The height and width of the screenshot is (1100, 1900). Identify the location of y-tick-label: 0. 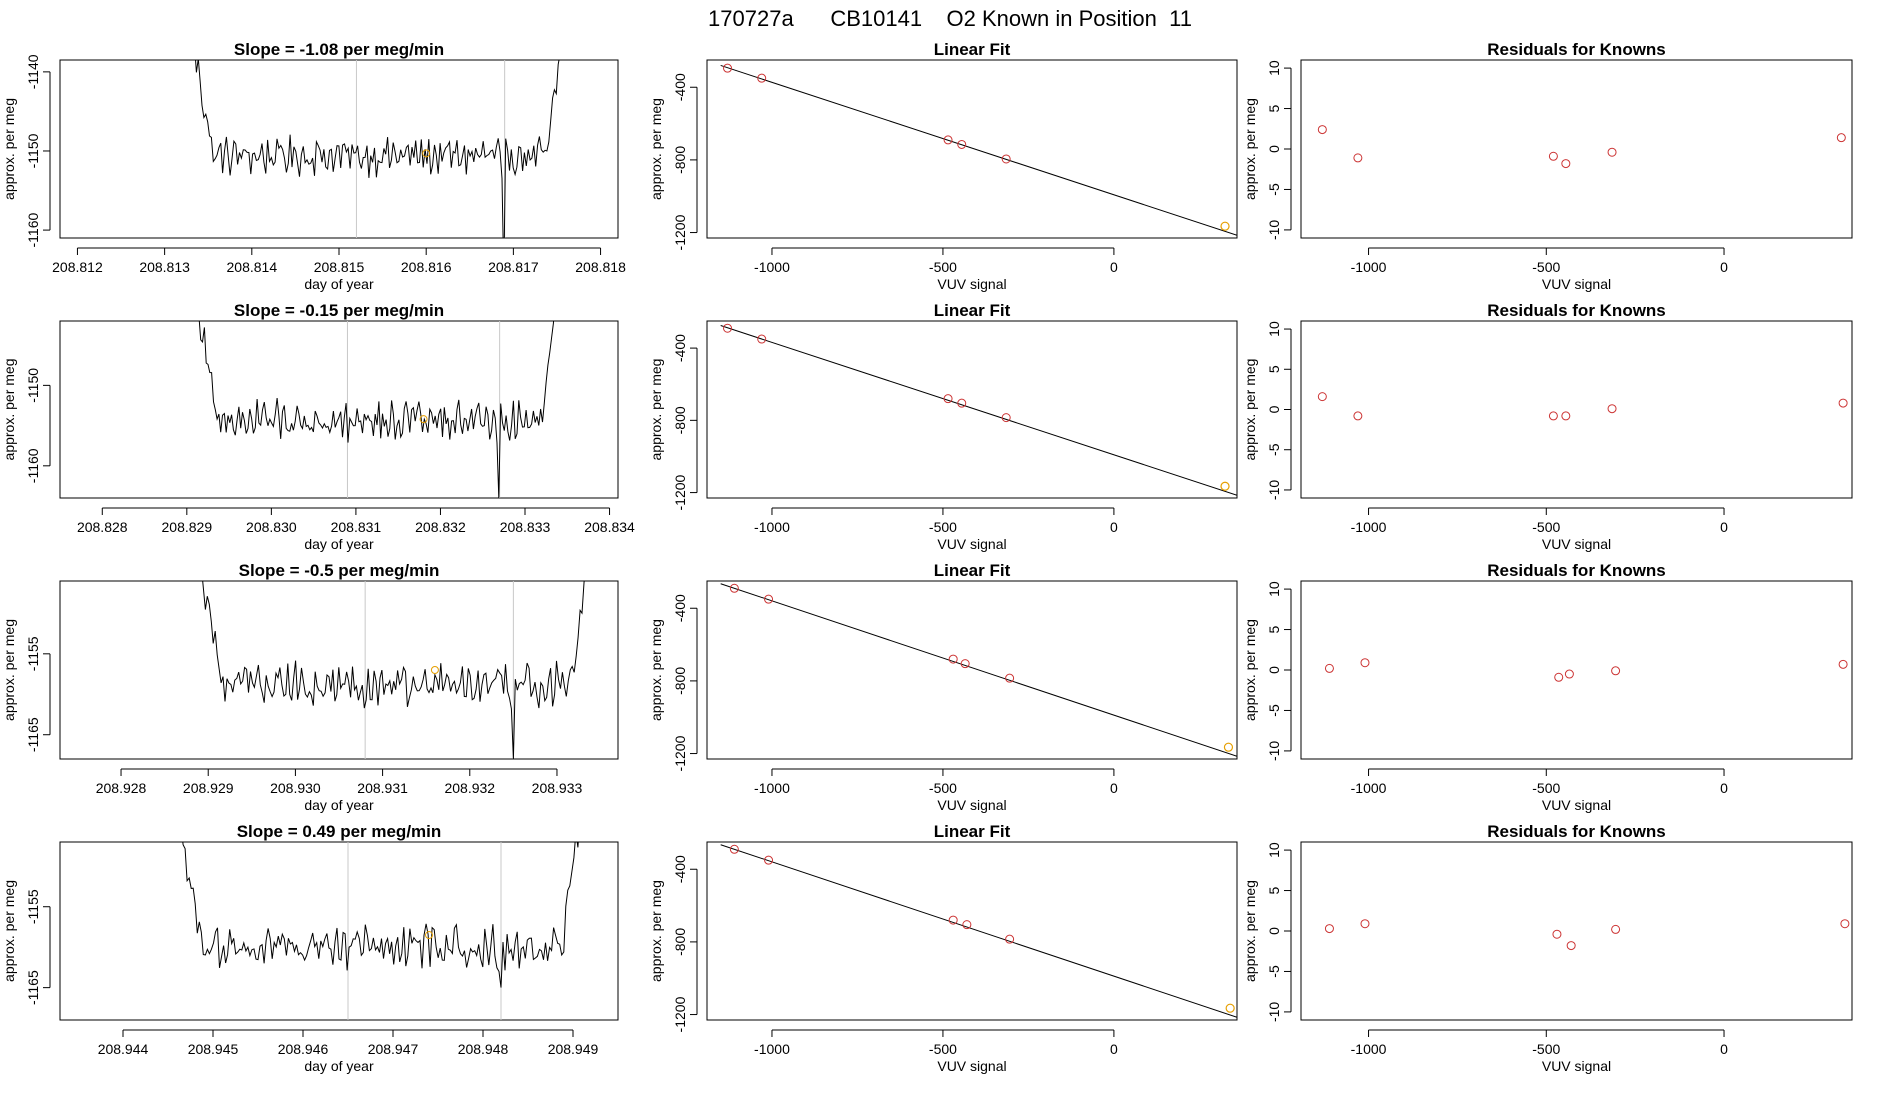
(1274, 149).